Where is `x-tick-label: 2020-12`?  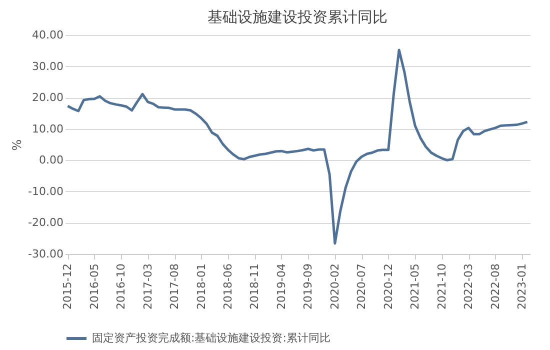 x-tick-label: 2020-12 is located at coordinates (388, 287).